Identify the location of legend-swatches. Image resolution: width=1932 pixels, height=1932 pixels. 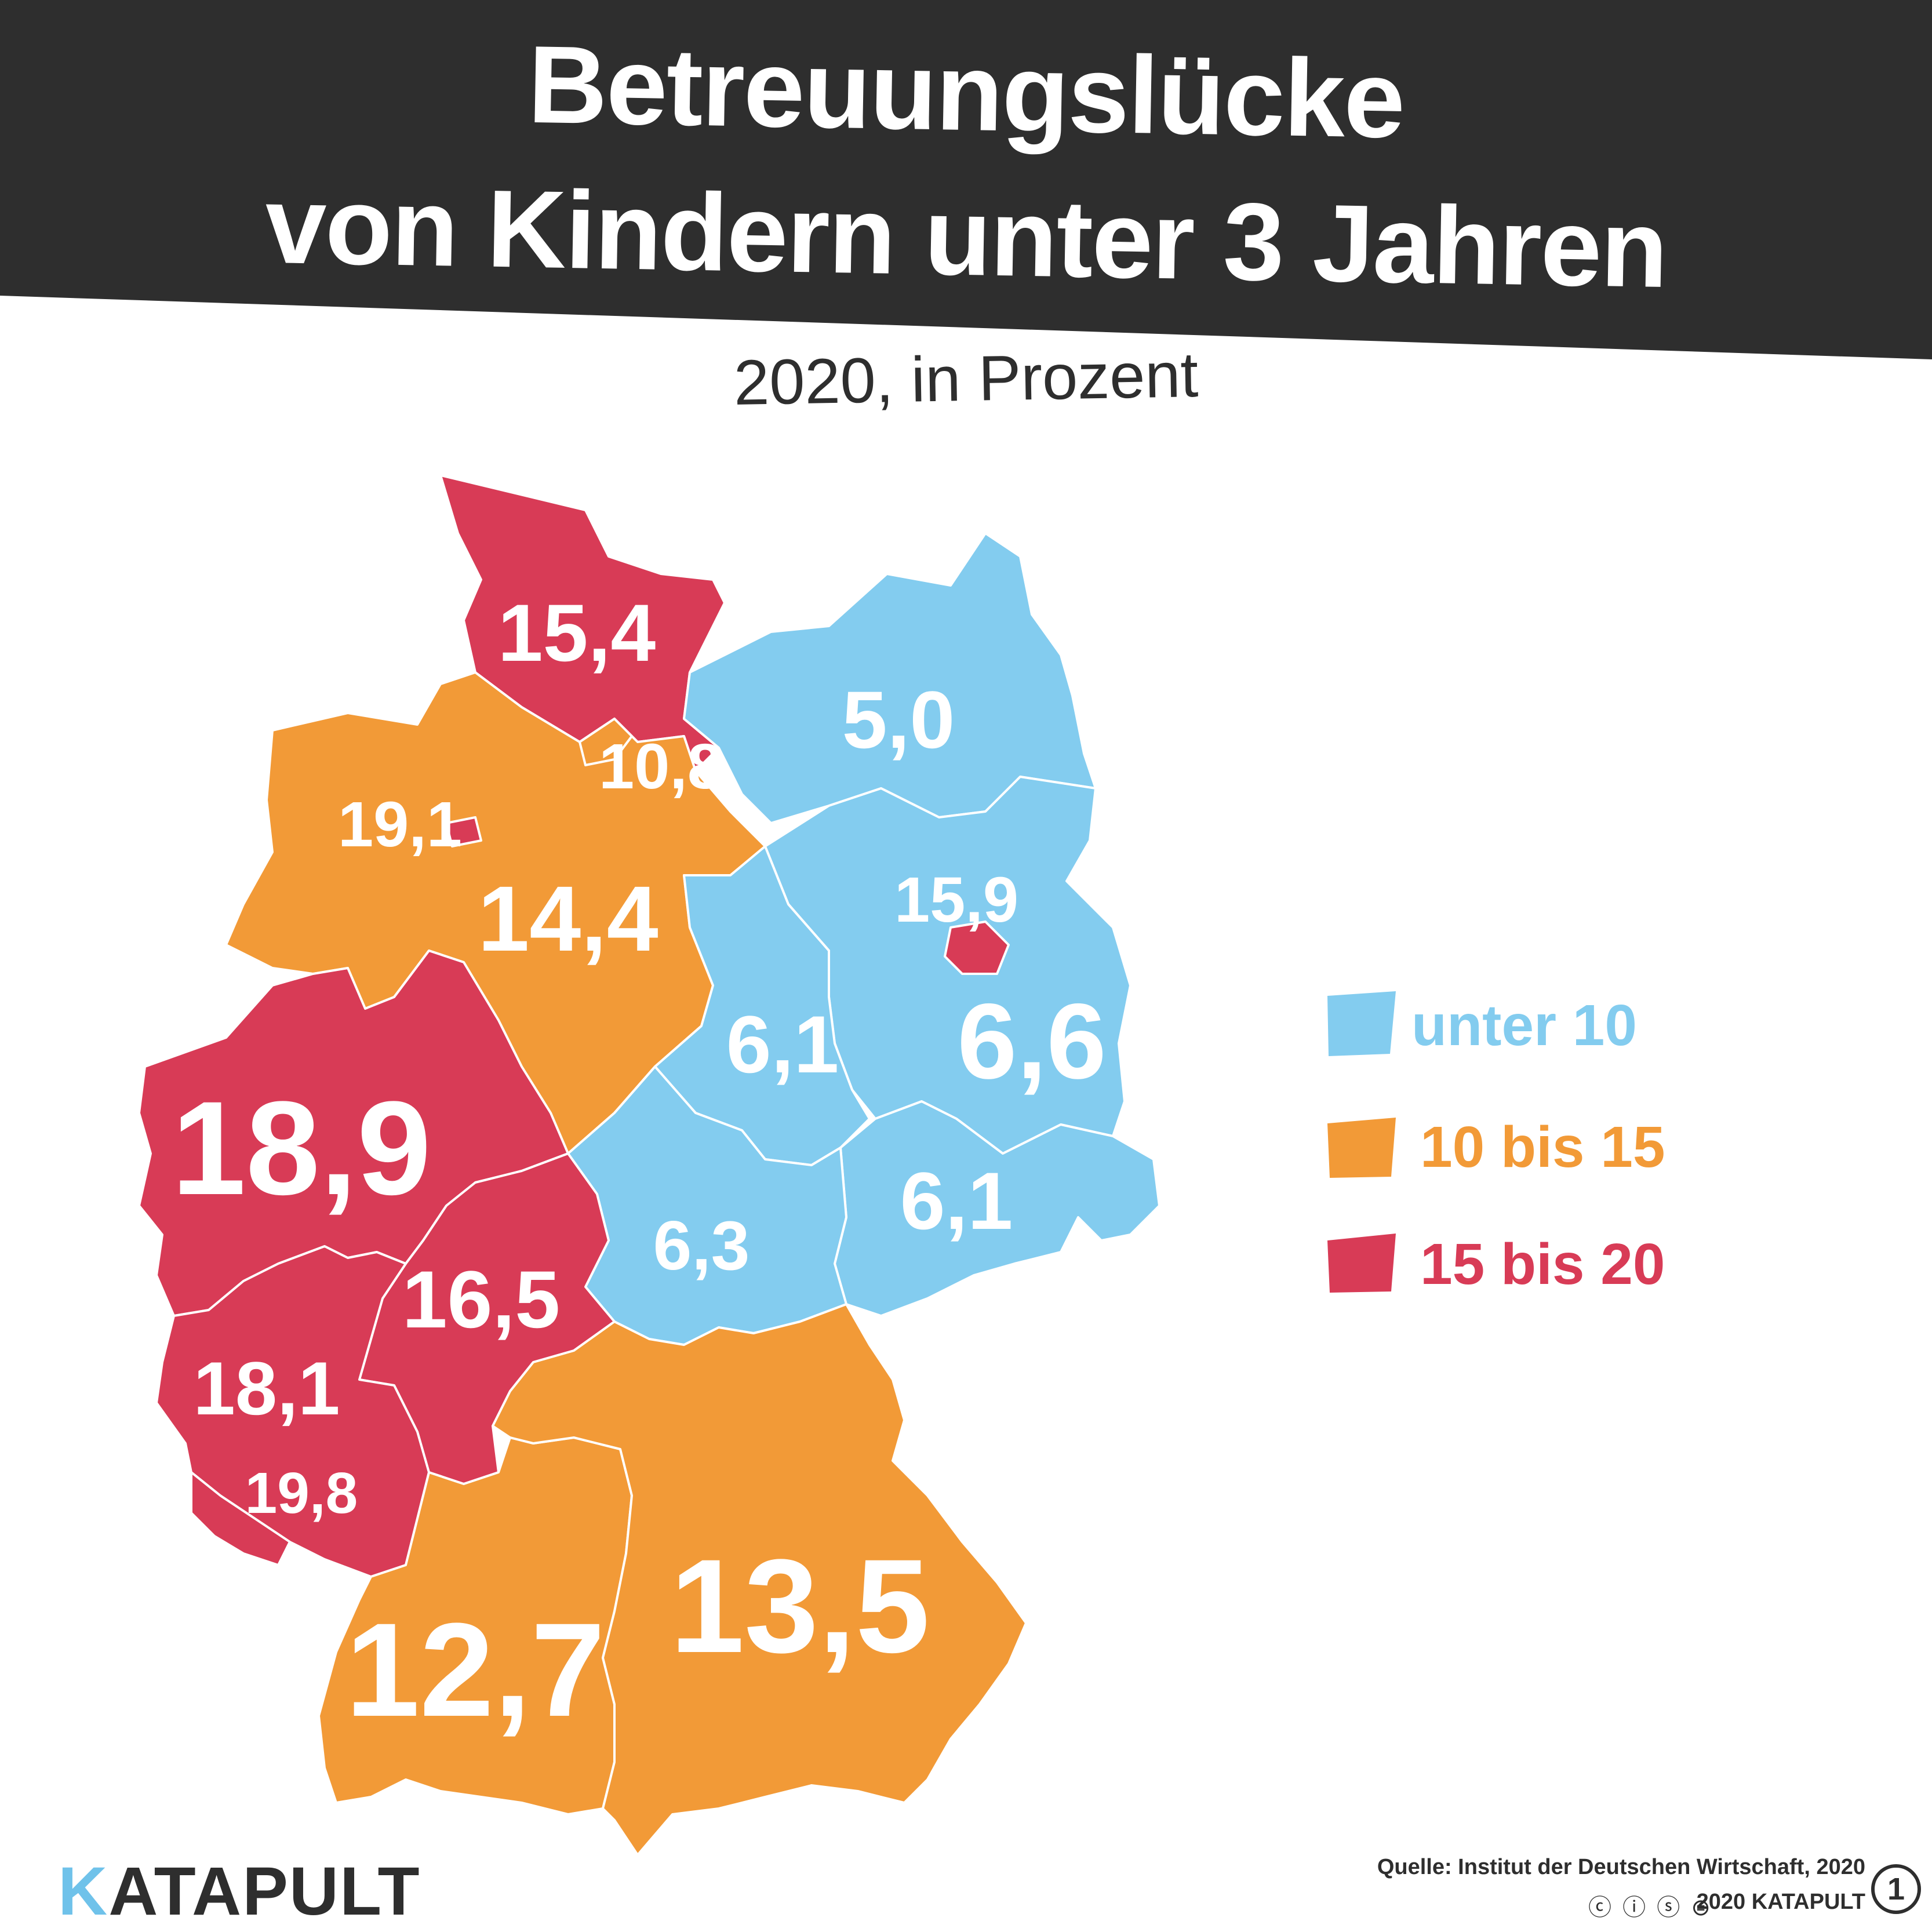
(1361, 1142).